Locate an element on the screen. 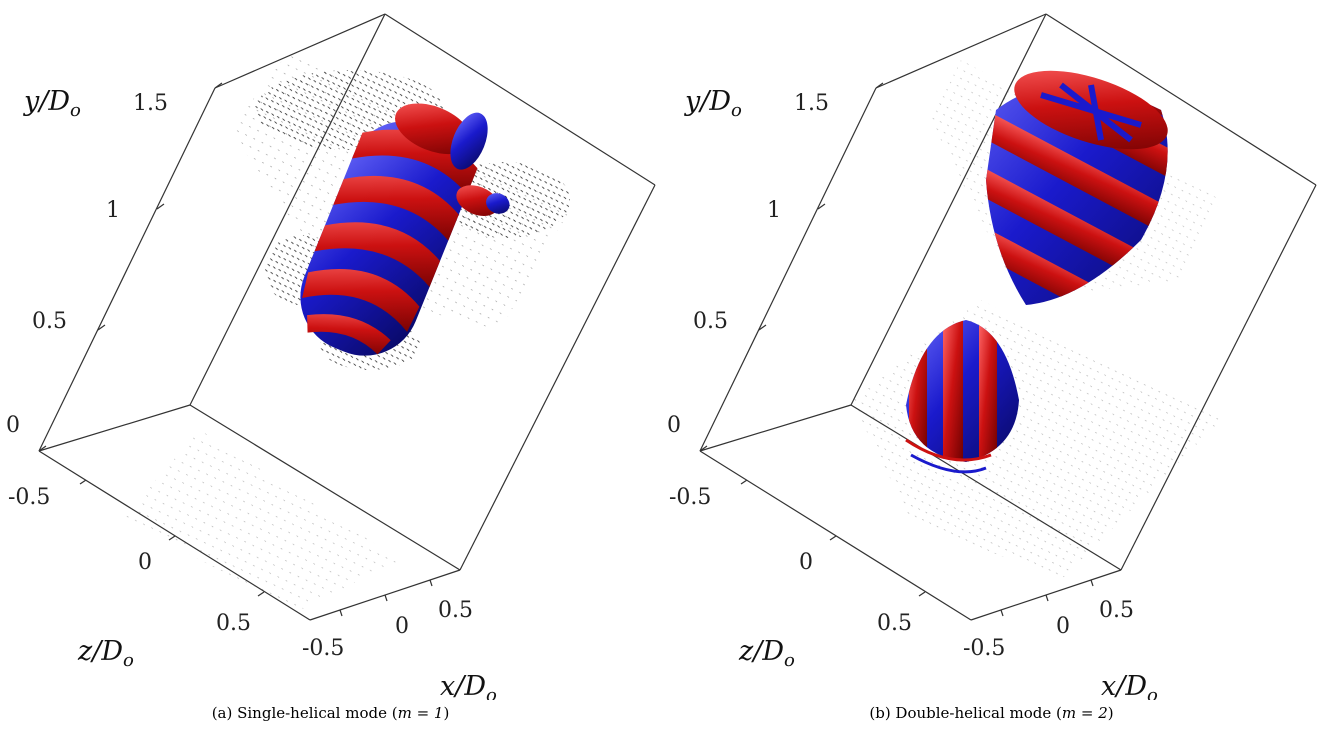 This screenshot has height=733, width=1322. caption-panel-a: (a) Single-helical mode (m = 1) is located at coordinates (330, 713).